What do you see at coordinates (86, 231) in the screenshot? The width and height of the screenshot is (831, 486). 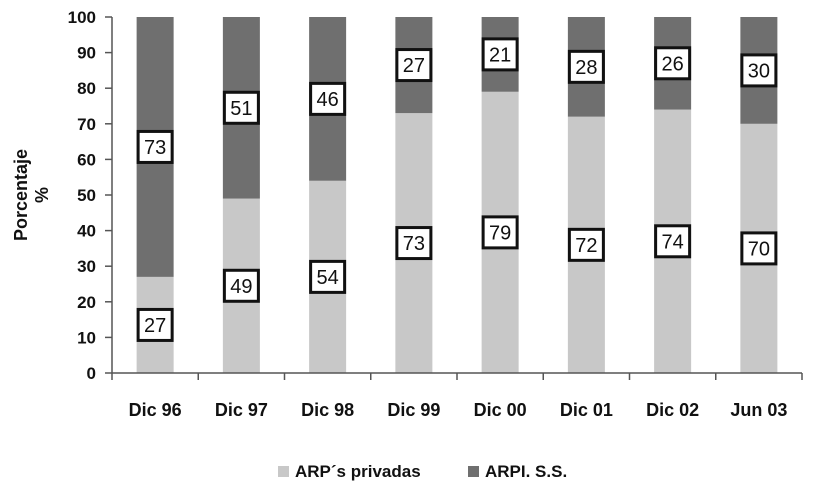 I see `y-tick-label: 40` at bounding box center [86, 231].